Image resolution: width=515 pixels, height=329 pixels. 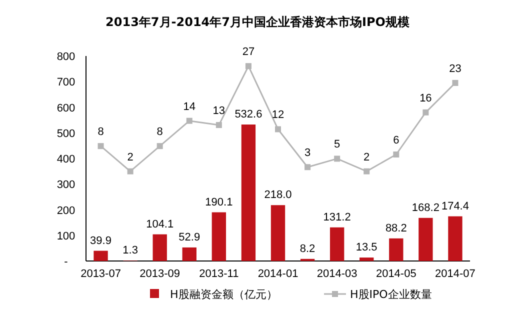 What do you see at coordinates (278, 274) in the screenshot?
I see `x-tick-label: 2014-01` at bounding box center [278, 274].